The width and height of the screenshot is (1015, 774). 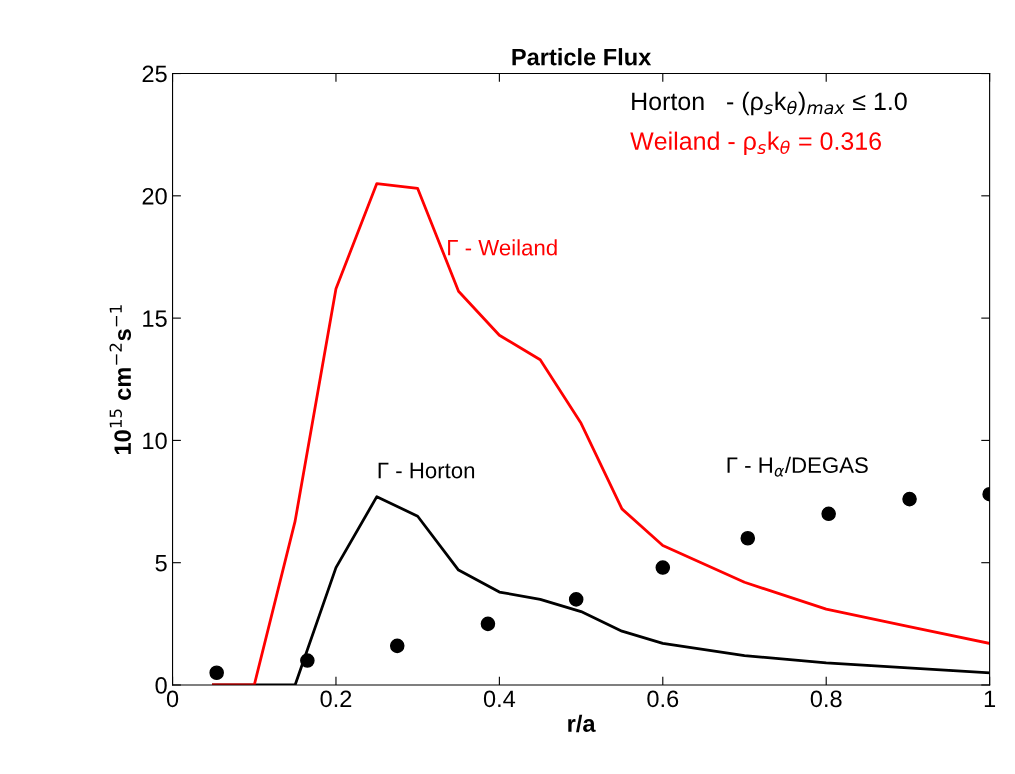 I want to click on y-tick-label: 20, so click(x=154, y=196).